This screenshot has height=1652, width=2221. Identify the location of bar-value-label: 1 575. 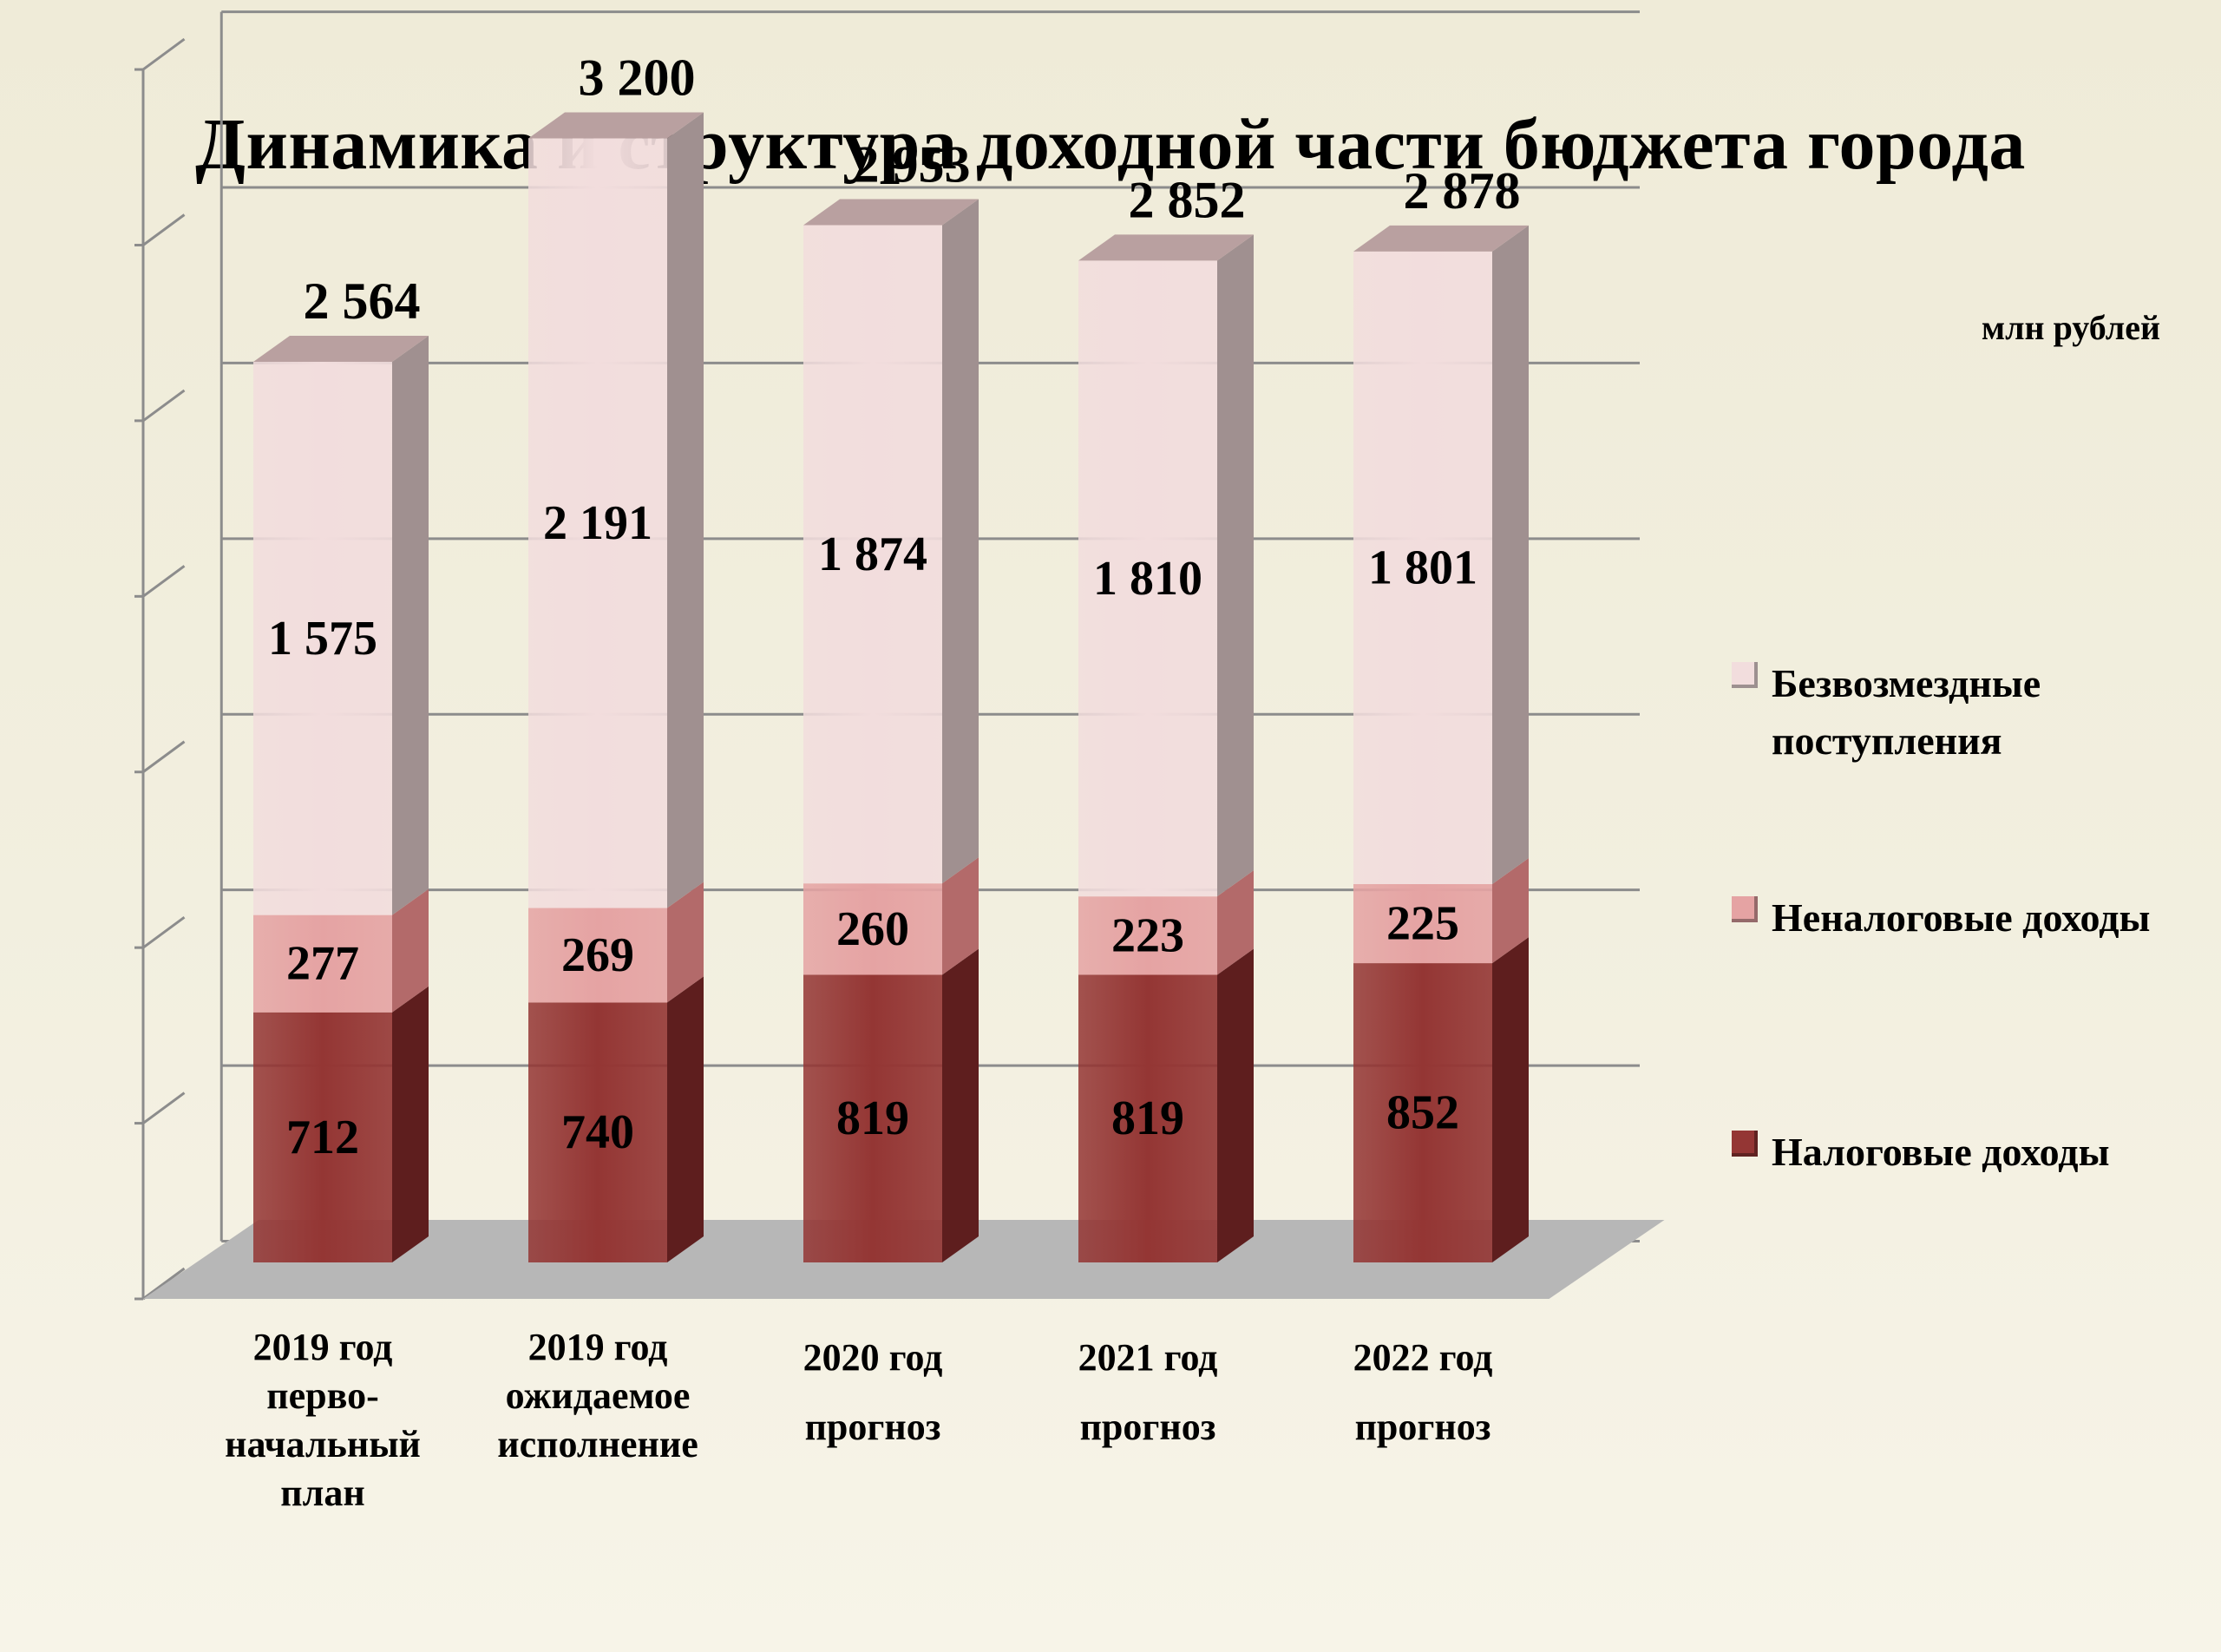
(322, 638).